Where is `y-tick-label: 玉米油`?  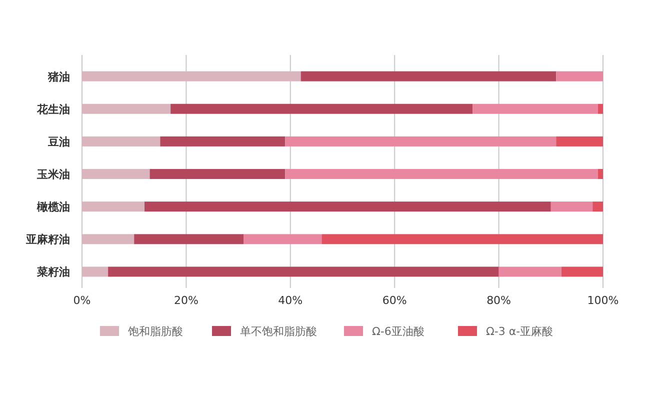
y-tick-label: 玉米油 is located at coordinates (53, 174).